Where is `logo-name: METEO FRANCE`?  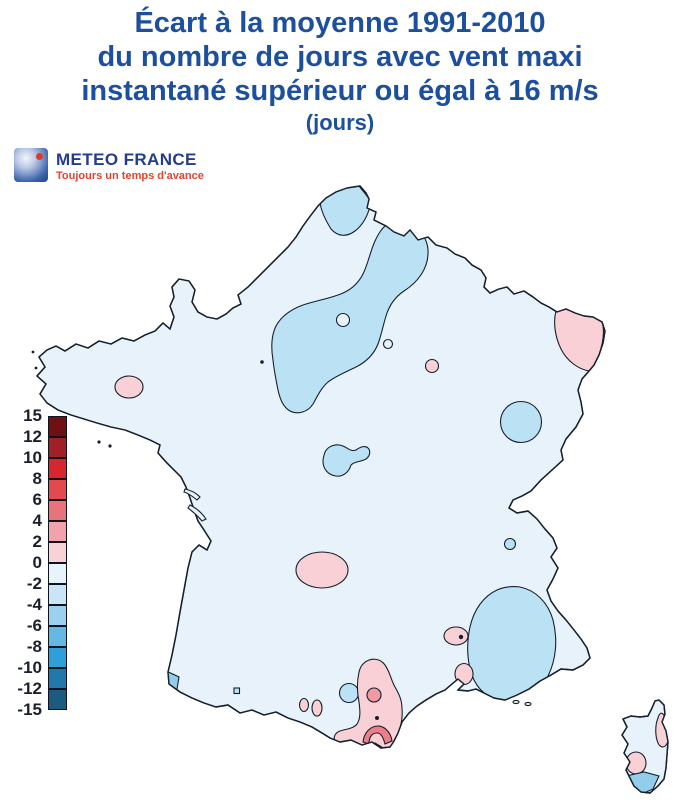
logo-name: METEO FRANCE is located at coordinates (126, 159).